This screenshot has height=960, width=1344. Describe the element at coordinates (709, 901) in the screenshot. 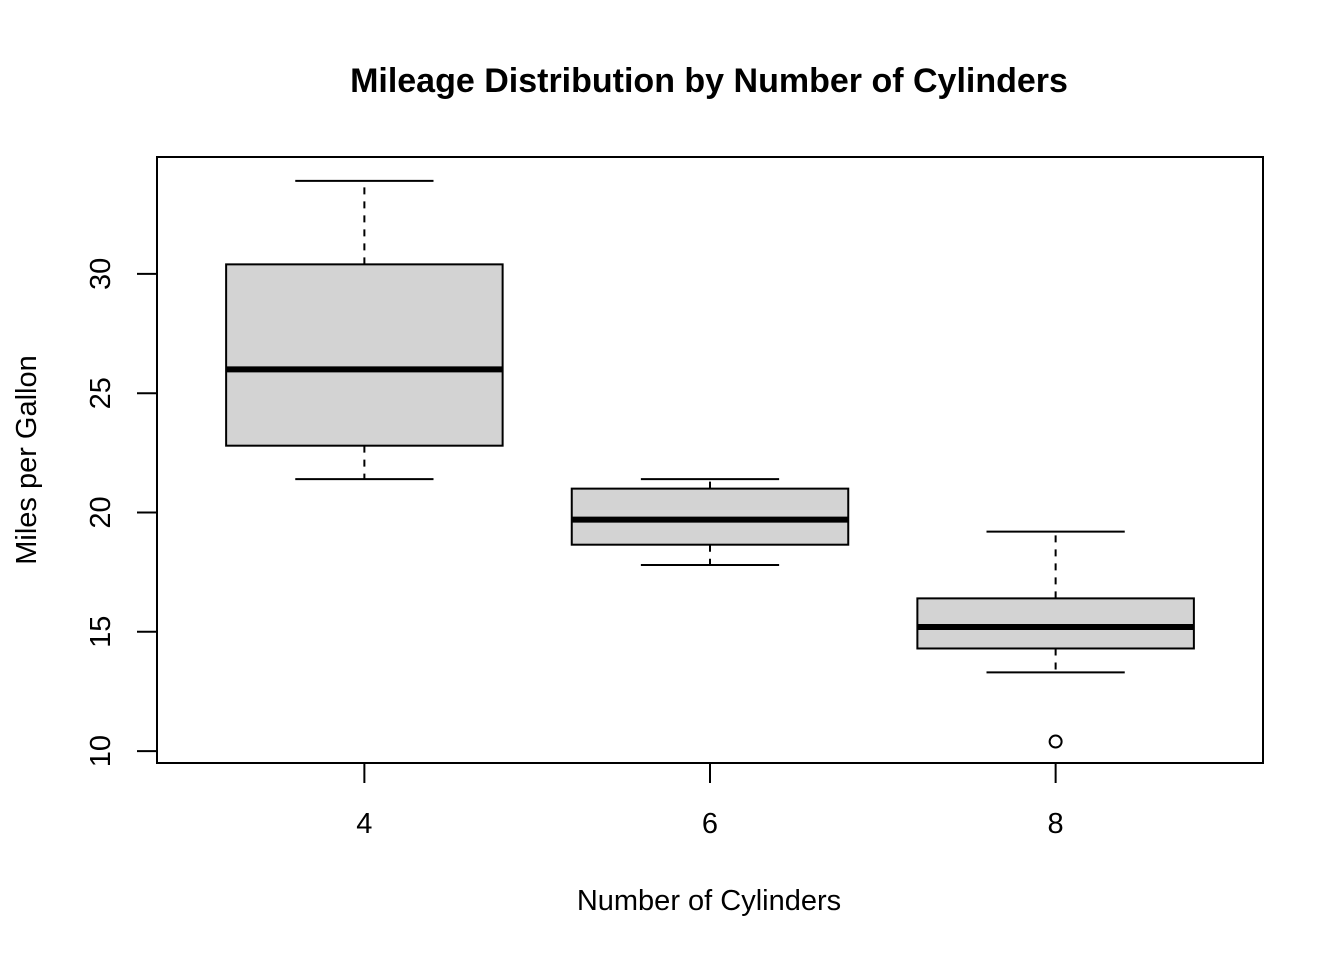

I see `x-axis-label: Number of Cylinders` at that location.